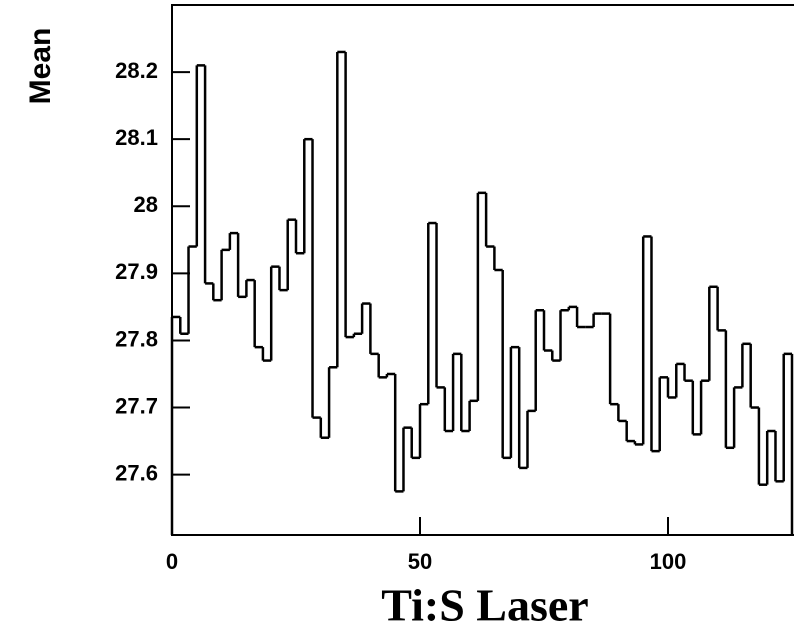  What do you see at coordinates (136, 338) in the screenshot?
I see `y-tick-label: 27.8` at bounding box center [136, 338].